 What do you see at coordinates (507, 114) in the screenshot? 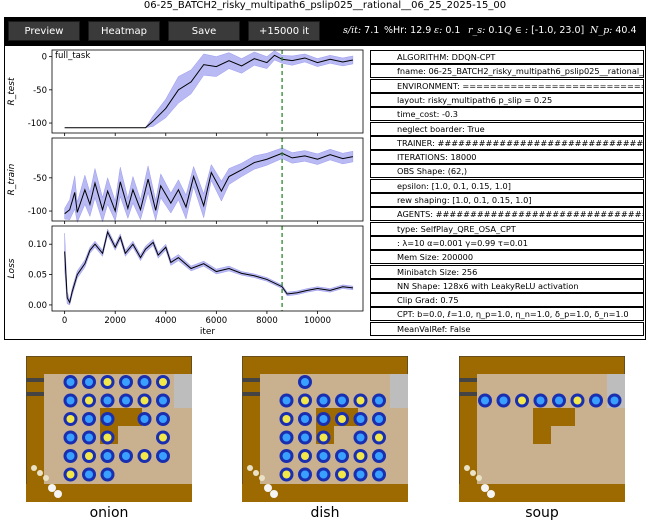
I see `config-row: time_cost: -0.3` at bounding box center [507, 114].